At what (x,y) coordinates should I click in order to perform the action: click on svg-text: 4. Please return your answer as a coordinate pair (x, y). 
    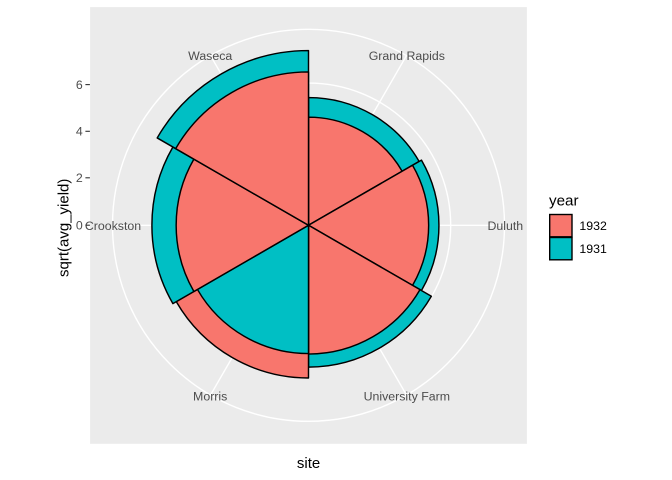
    Looking at the image, I should click on (79, 132).